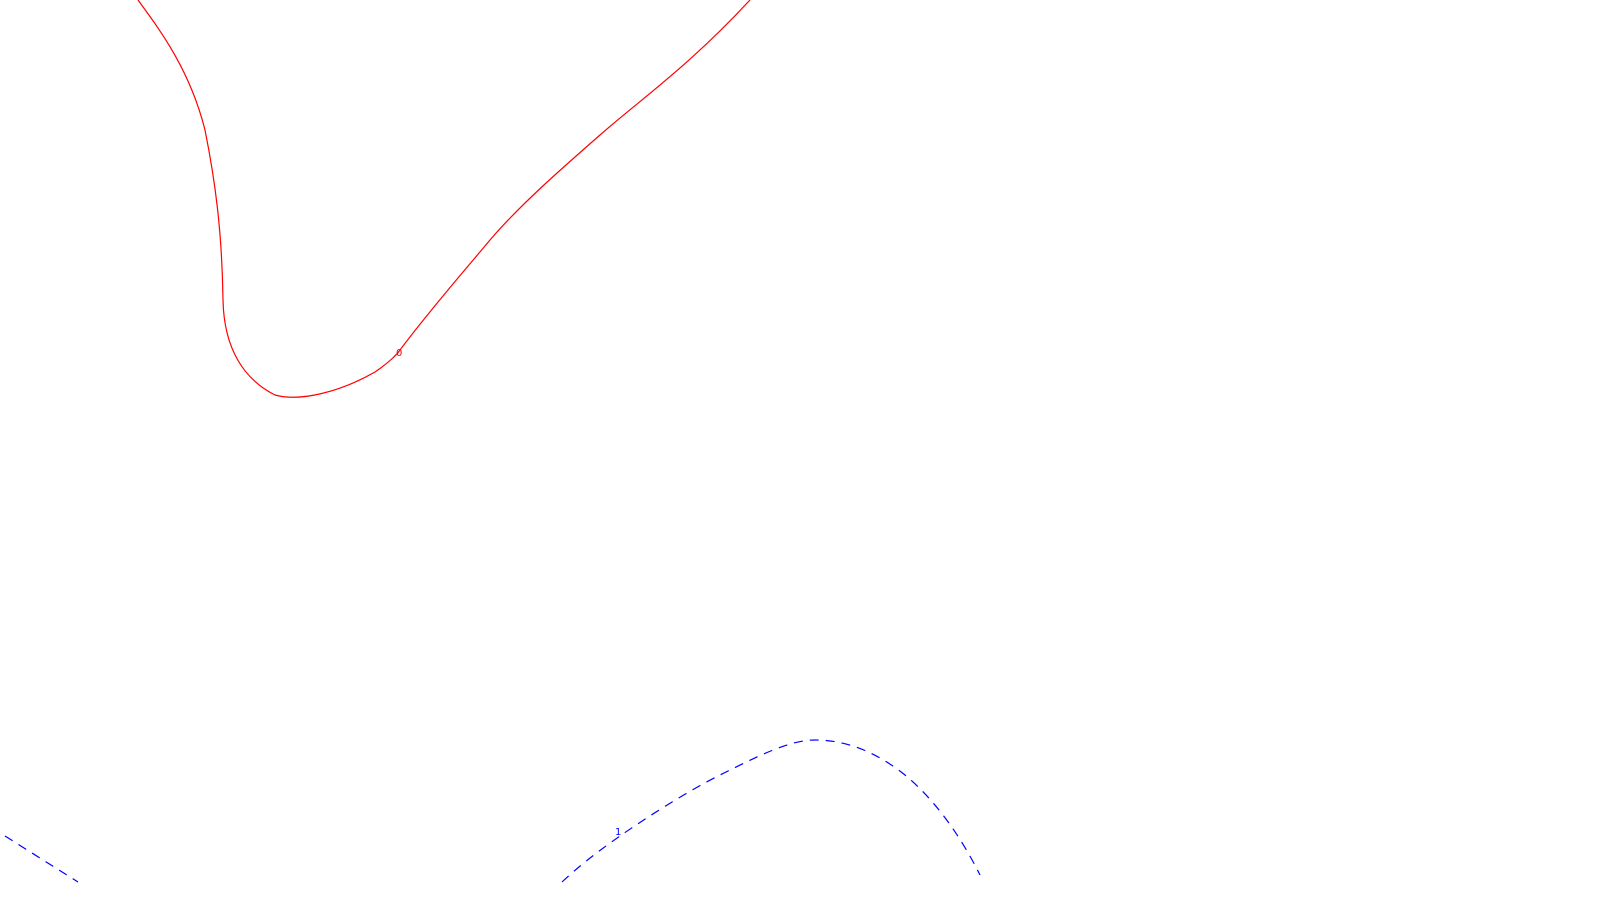 This screenshot has height=900, width=1600. I want to click on contour-label-1: 1, so click(618, 832).